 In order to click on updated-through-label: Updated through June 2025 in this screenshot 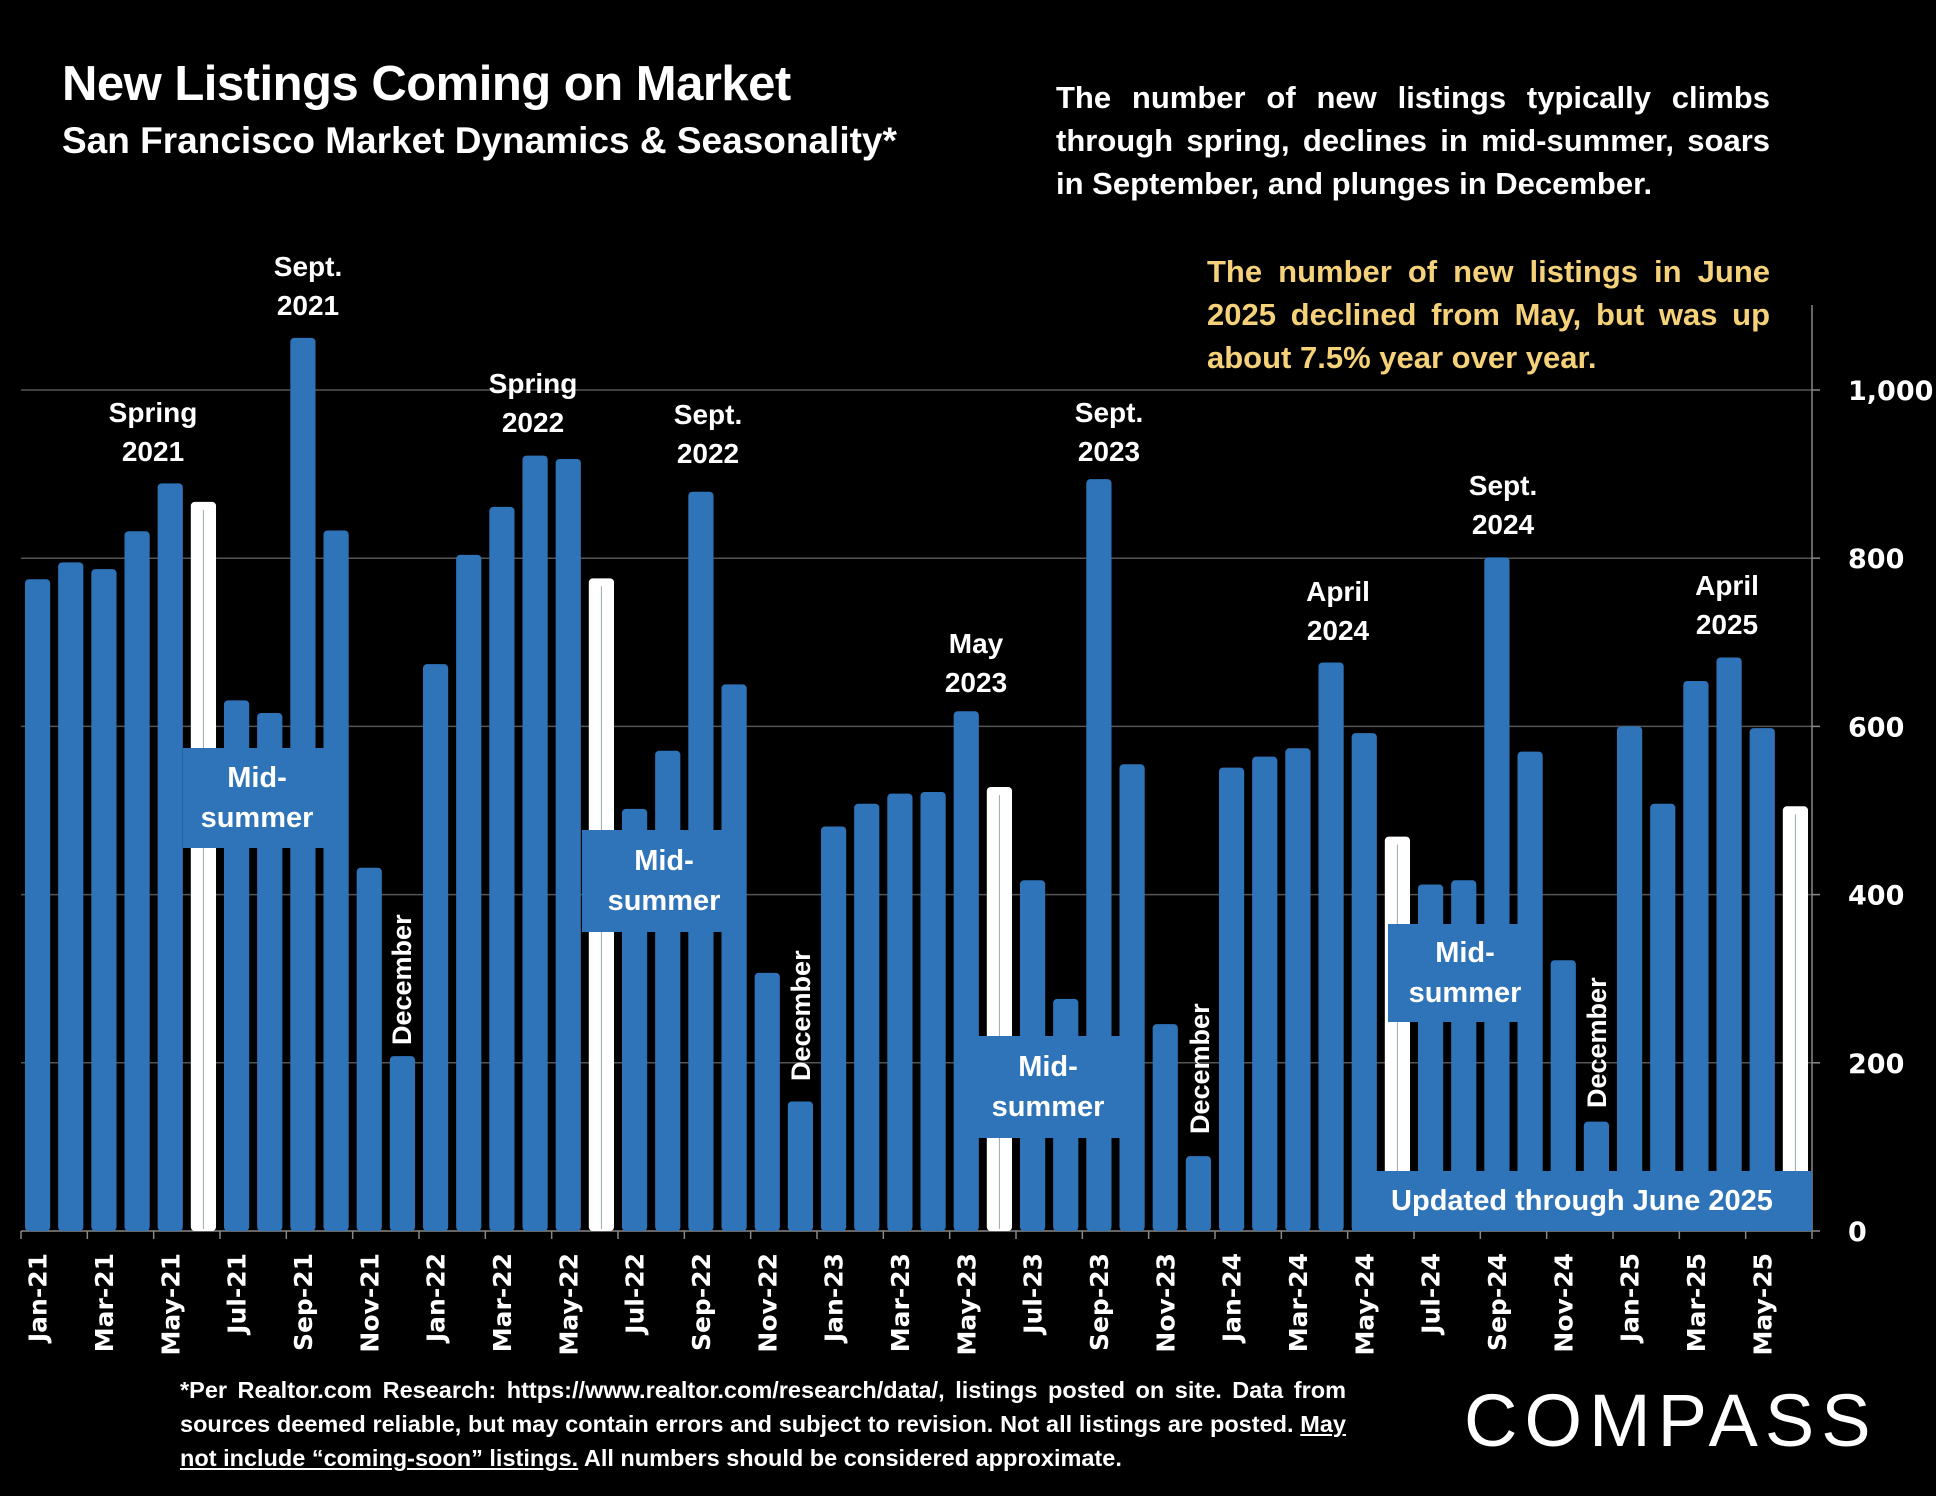, I will do `click(1582, 1201)`.